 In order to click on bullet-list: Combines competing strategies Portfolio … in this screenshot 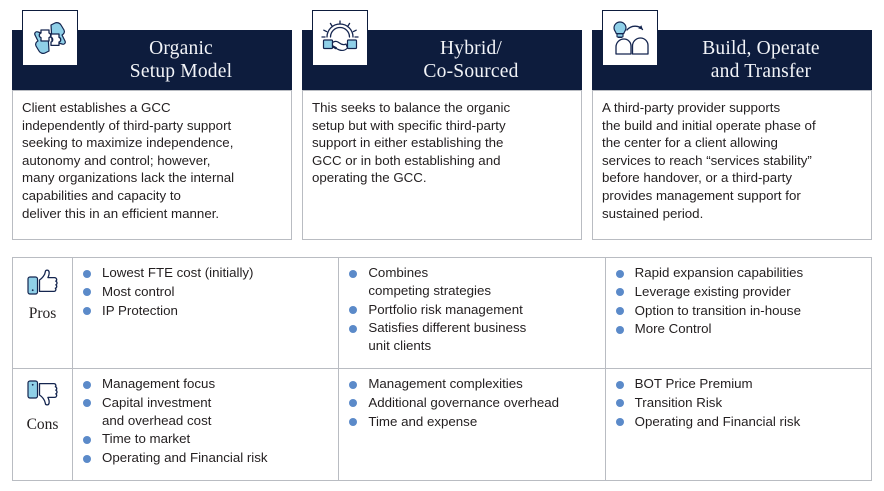, I will do `click(473, 309)`.